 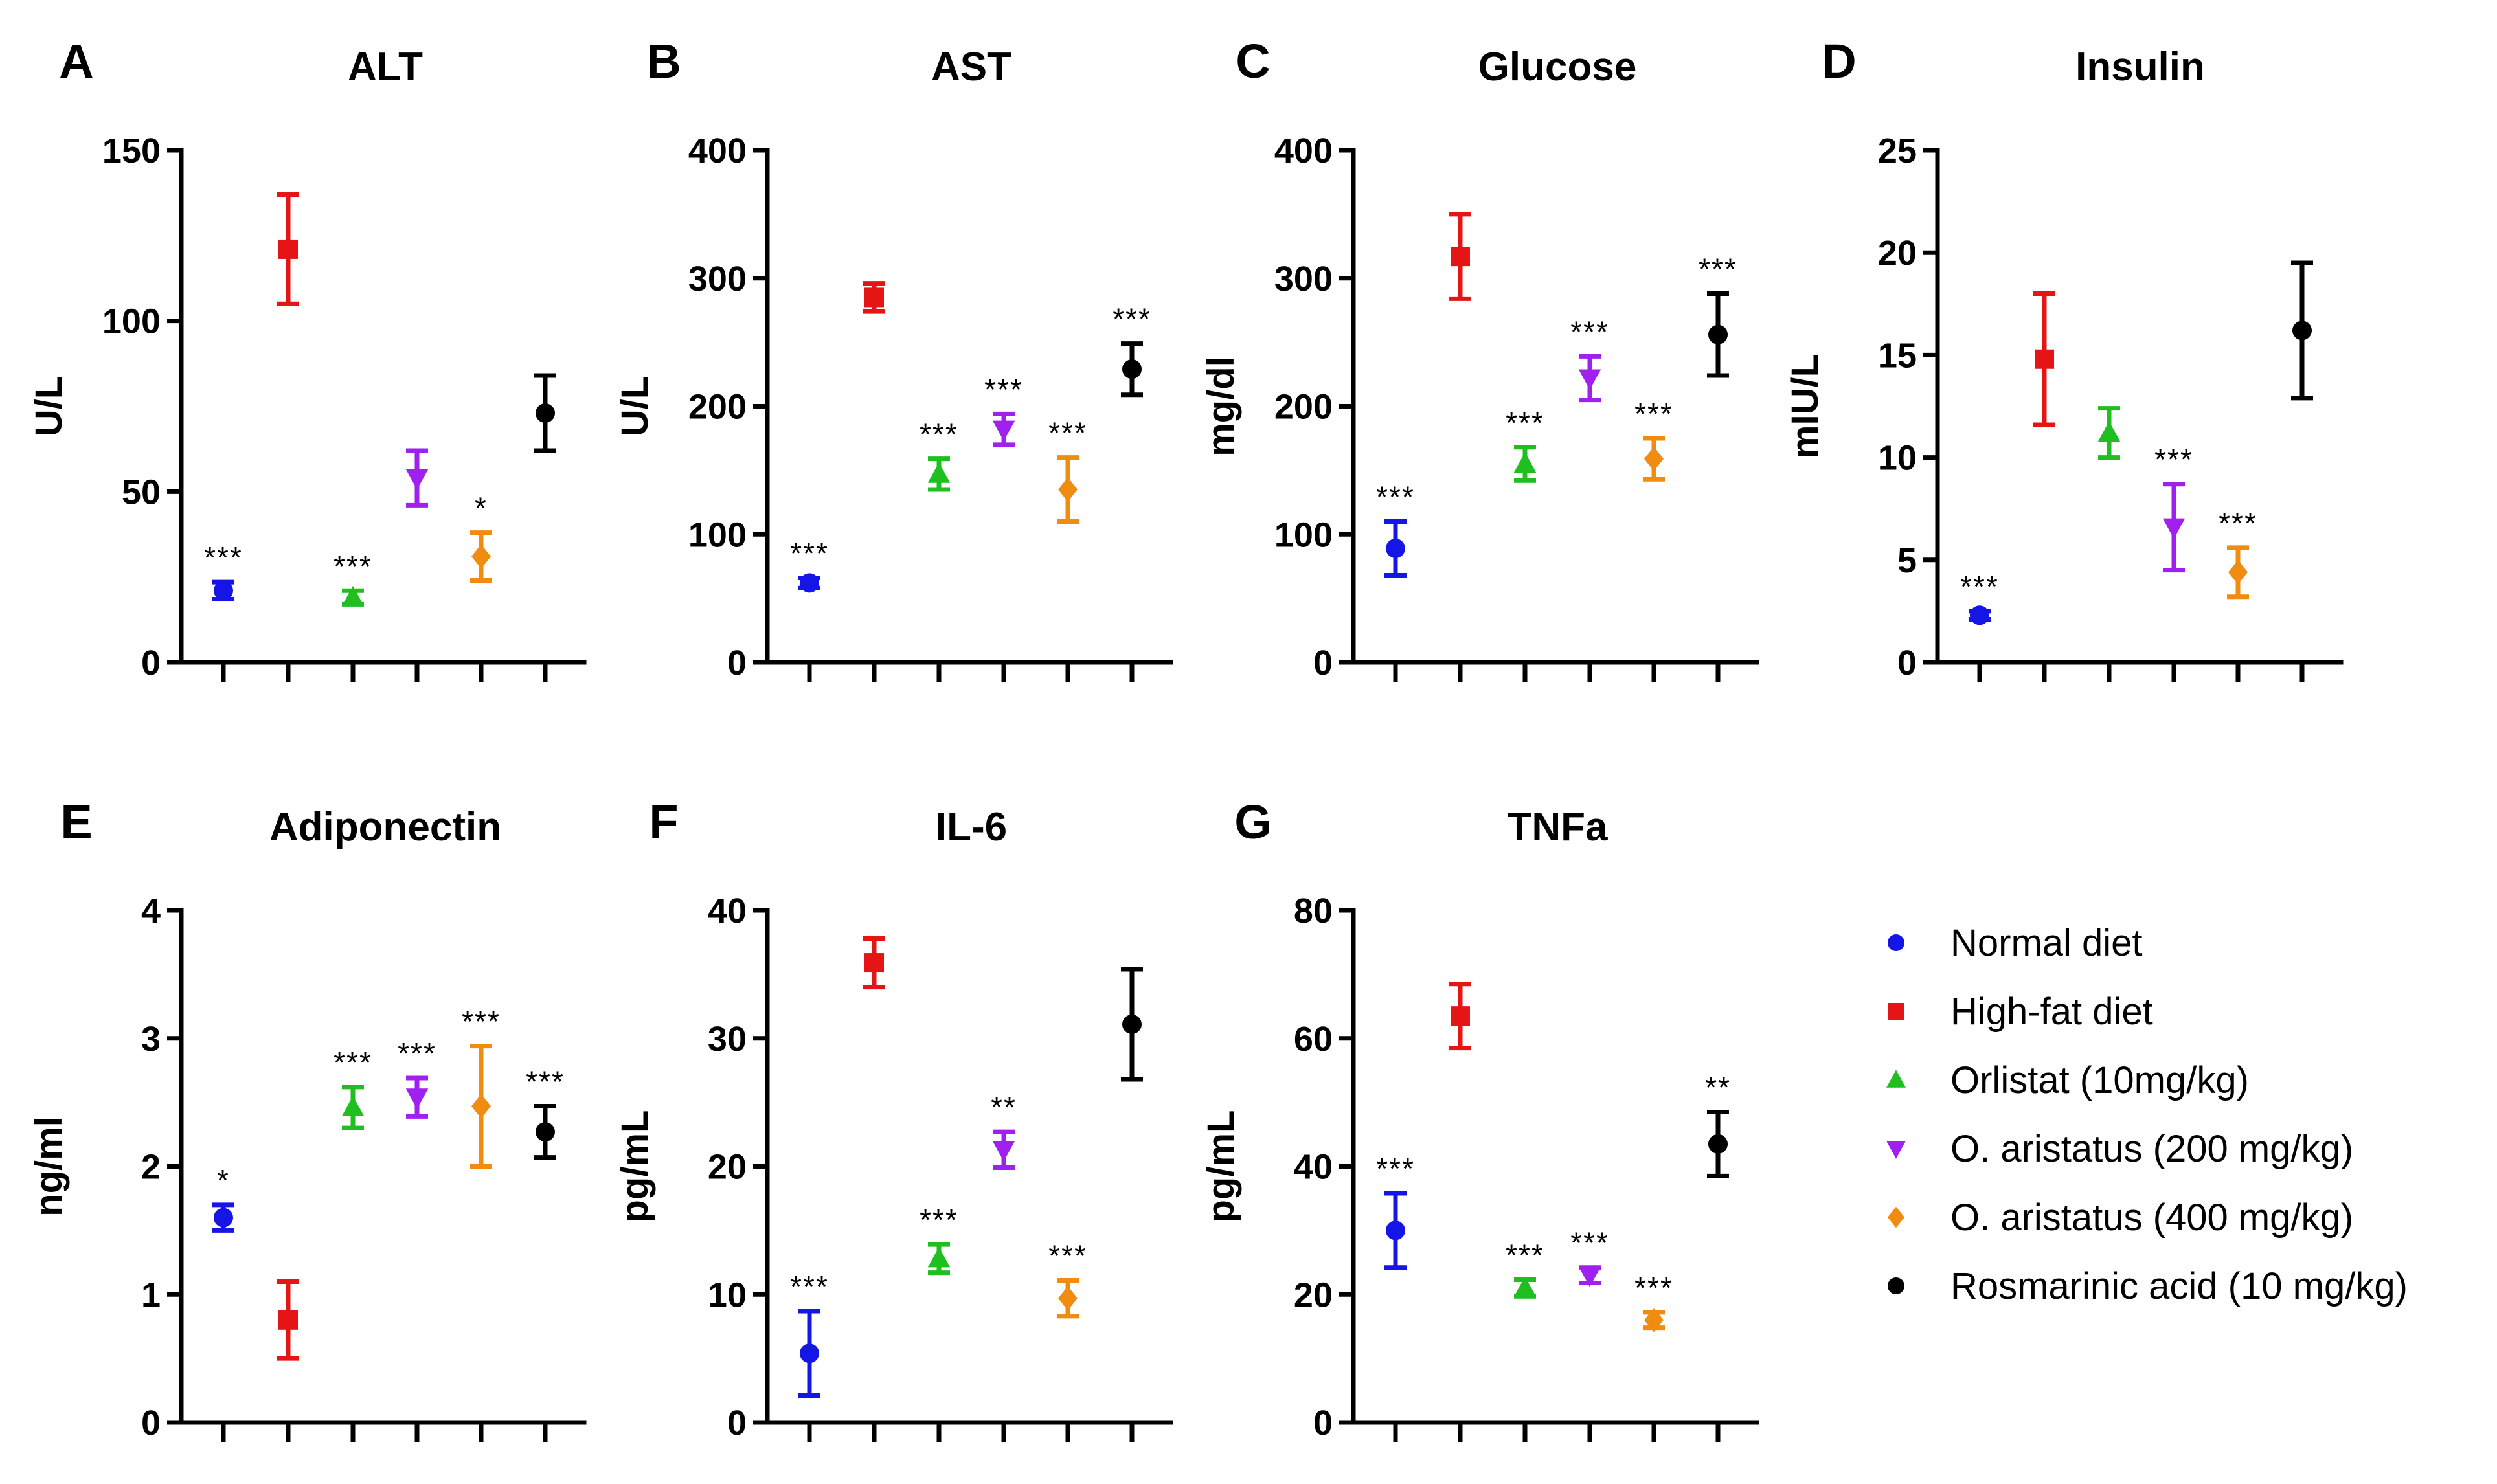 I want to click on data-point-rosmarinic-acid-10-mg-kg: **, so click(x=1718, y=1124).